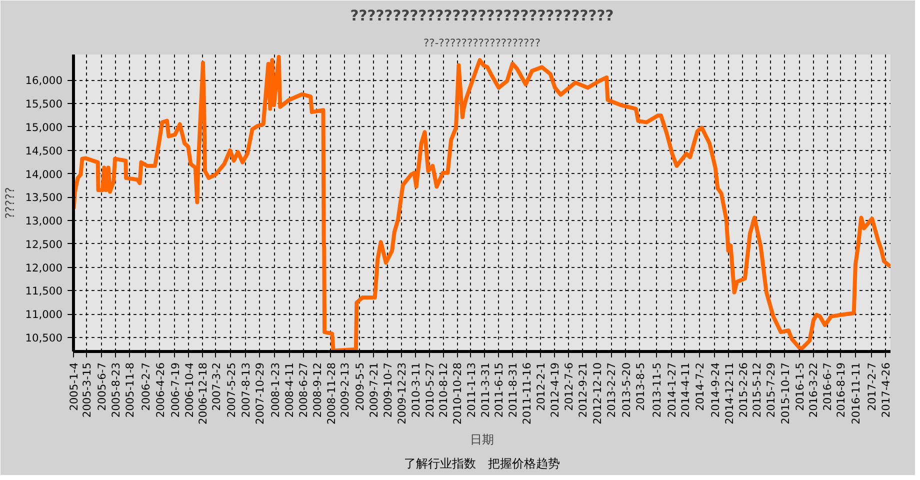 The width and height of the screenshot is (920, 480). Describe the element at coordinates (175, 390) in the screenshot. I see `x-tick-label: 2006-7-19` at that location.